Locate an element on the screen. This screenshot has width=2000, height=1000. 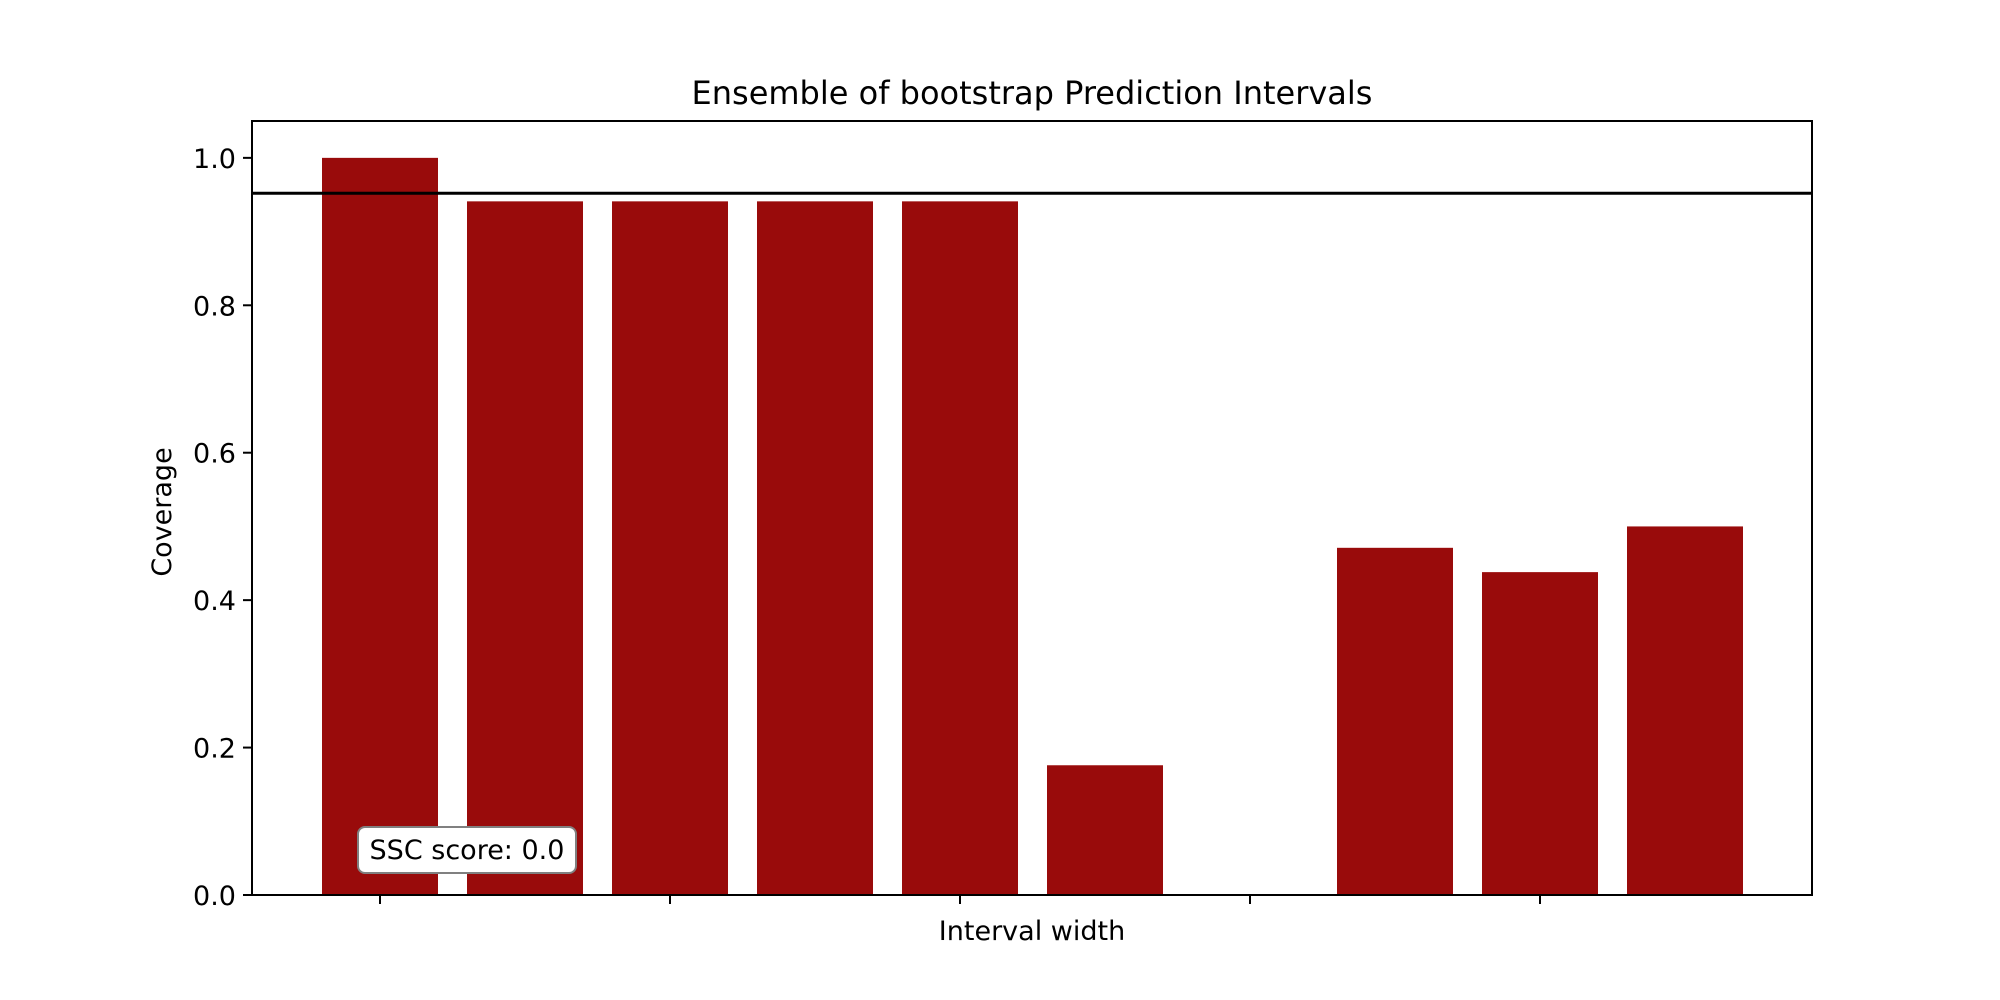
y-tick-label-3: 0.6 is located at coordinates (214, 454).